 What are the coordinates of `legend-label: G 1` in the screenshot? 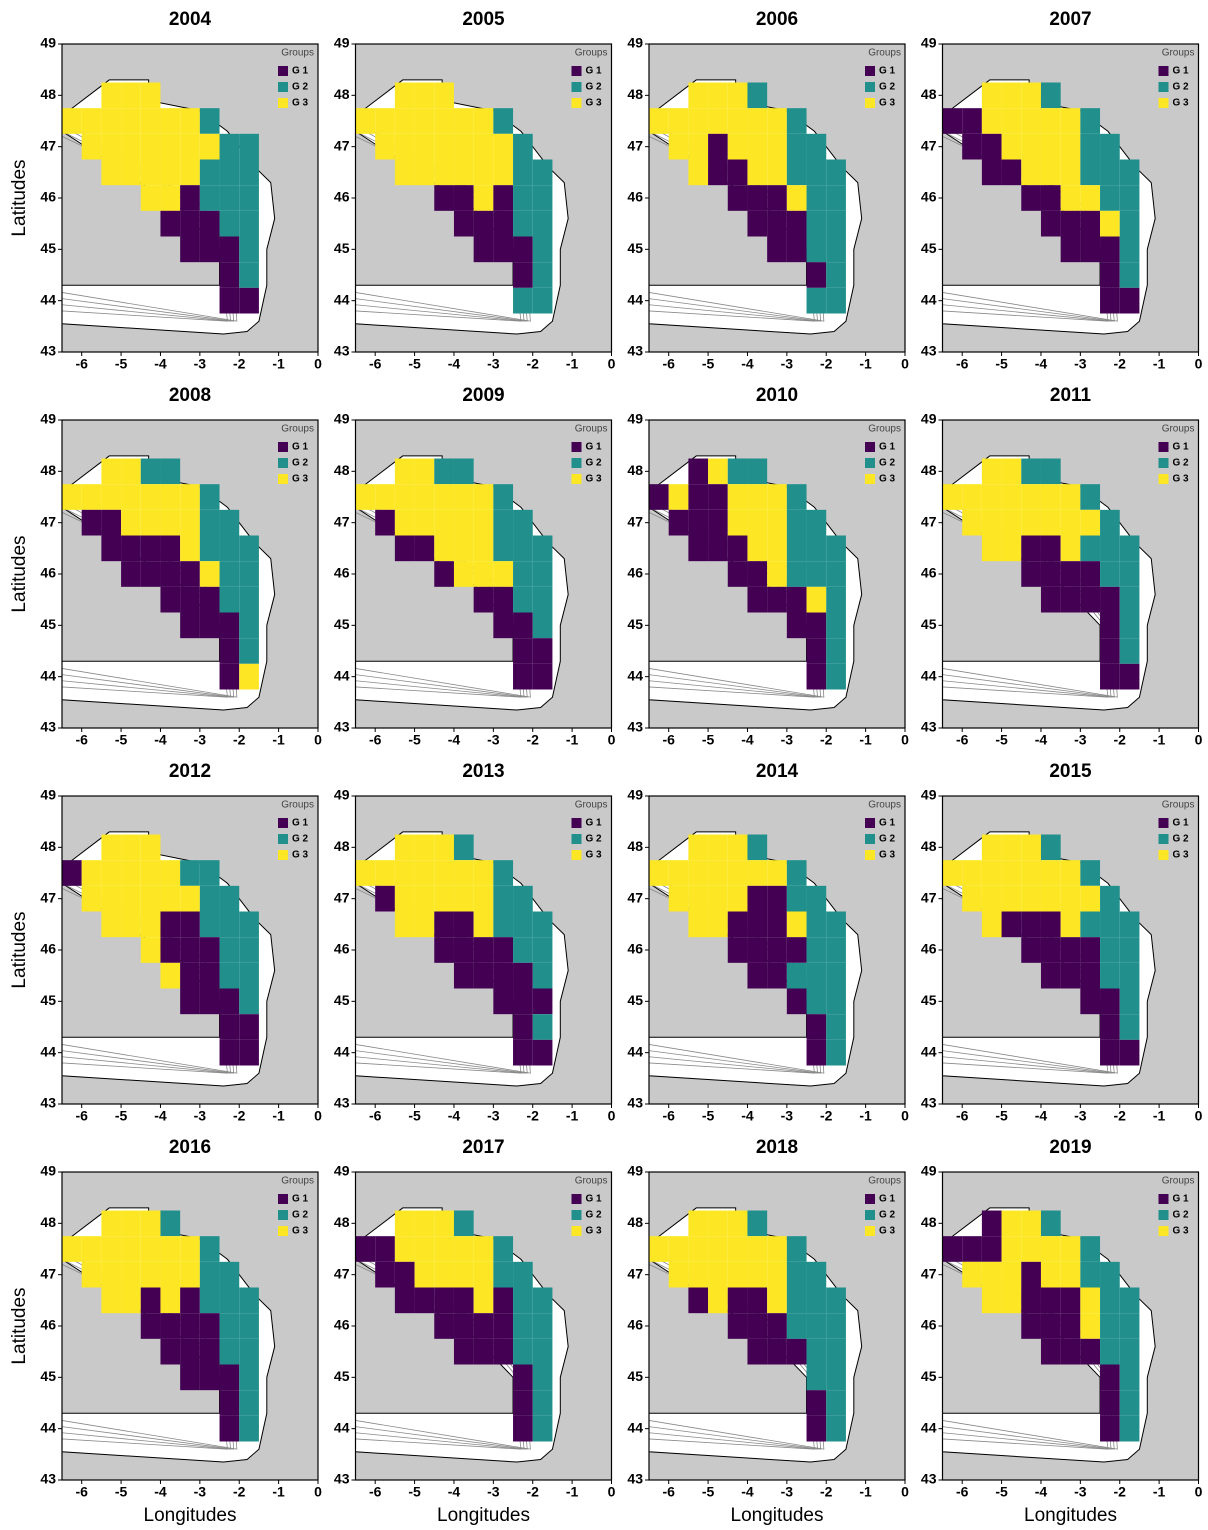 It's located at (300, 71).